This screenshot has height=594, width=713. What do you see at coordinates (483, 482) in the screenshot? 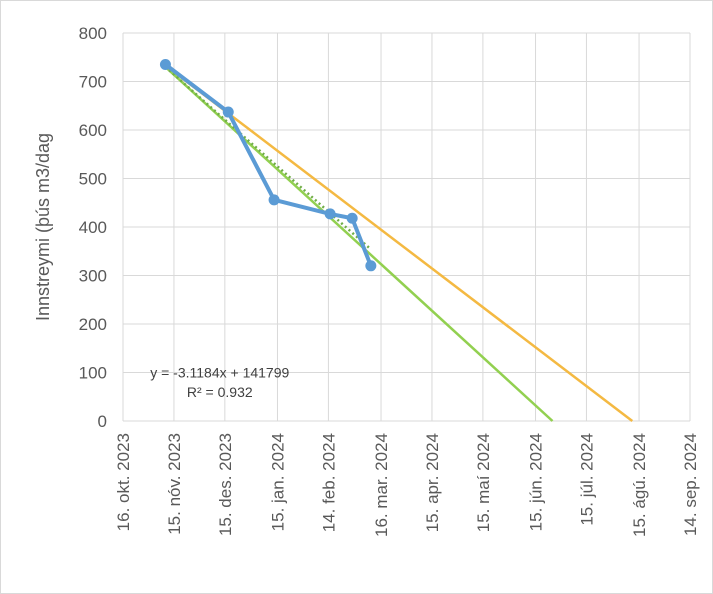
I see `x-tick-label: 15. maí 2024` at bounding box center [483, 482].